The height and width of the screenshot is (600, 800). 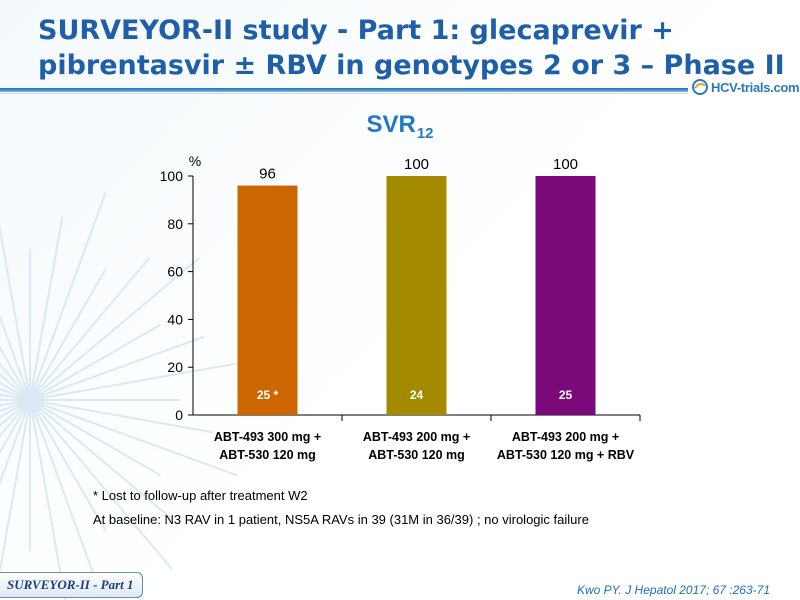 I want to click on hcv-trials-logo: HCV-trials.com, so click(x=744, y=87).